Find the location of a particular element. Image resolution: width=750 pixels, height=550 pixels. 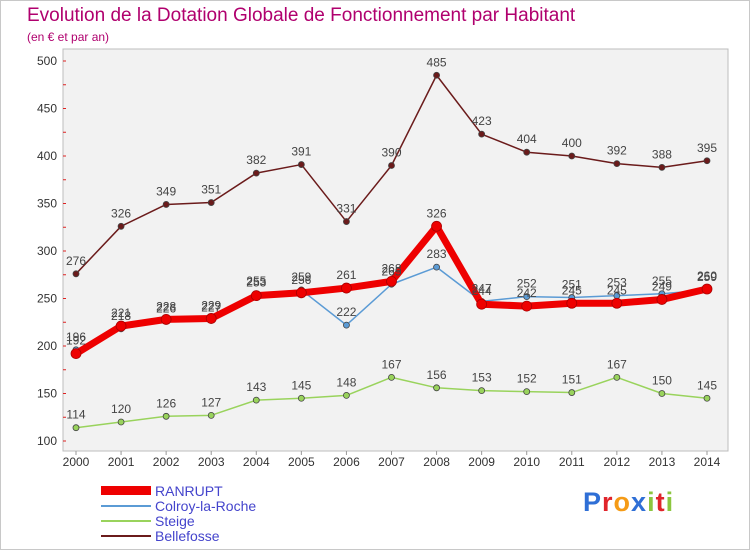

data-label-bellefosse: 404 is located at coordinates (527, 139).